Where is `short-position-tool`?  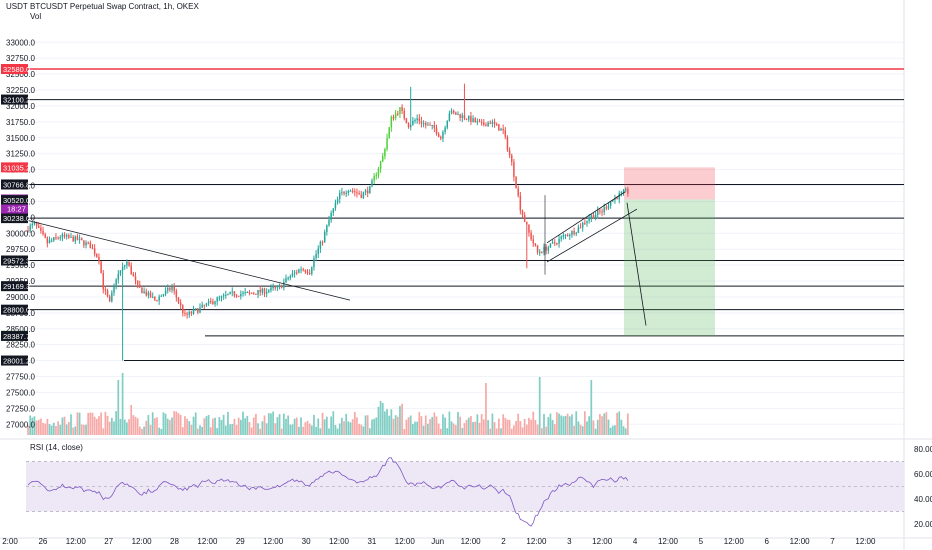
short-position-tool is located at coordinates (669, 251).